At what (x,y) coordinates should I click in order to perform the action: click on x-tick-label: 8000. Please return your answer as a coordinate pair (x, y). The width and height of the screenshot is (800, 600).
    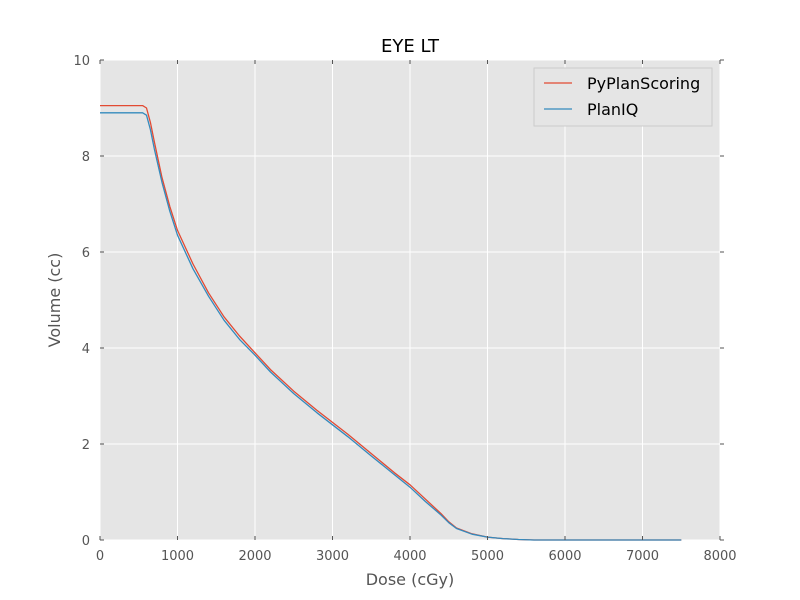
    Looking at the image, I should click on (719, 556).